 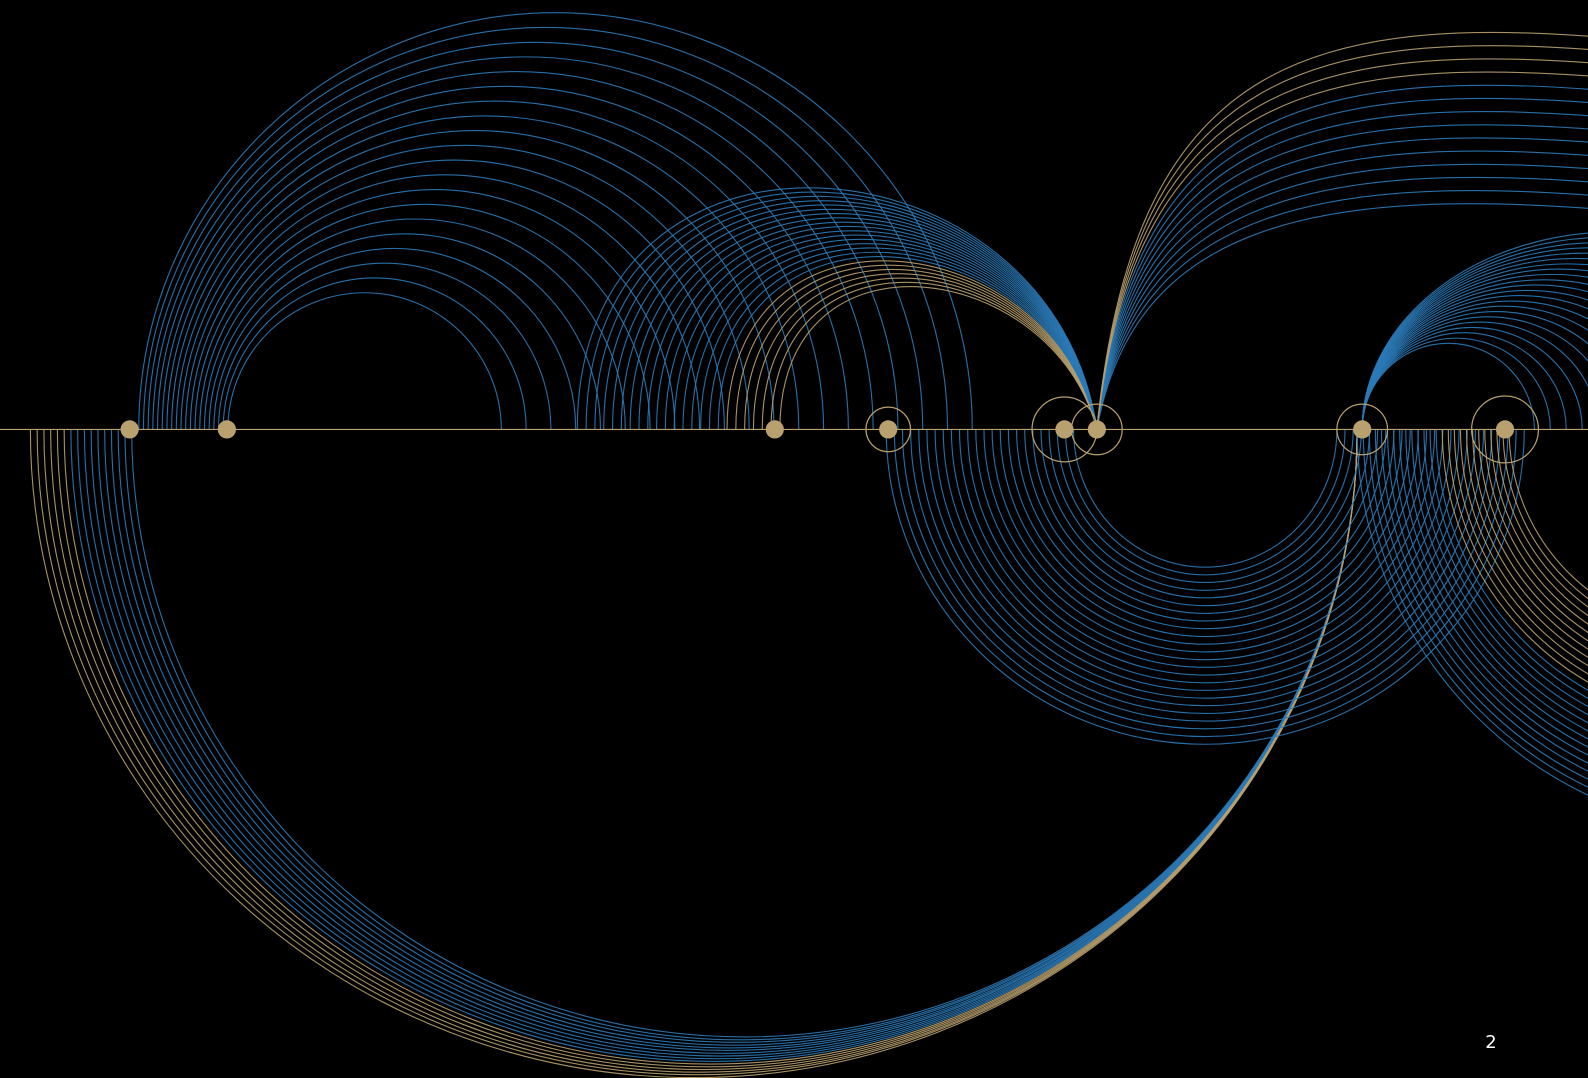 What do you see at coordinates (1490, 1042) in the screenshot?
I see `page-number: 2` at bounding box center [1490, 1042].